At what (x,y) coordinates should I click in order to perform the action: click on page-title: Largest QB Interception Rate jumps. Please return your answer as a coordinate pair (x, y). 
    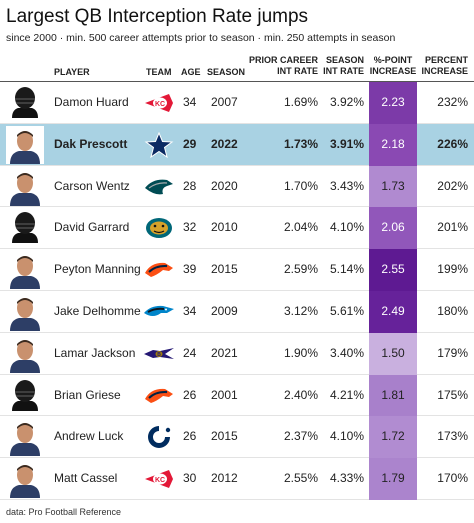
    Looking at the image, I should click on (157, 16).